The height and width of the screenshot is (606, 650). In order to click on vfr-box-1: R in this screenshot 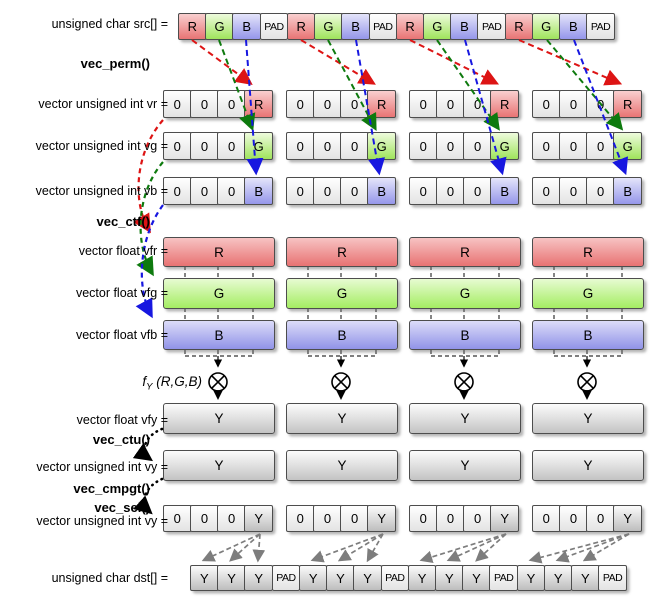, I will do `click(219, 252)`.